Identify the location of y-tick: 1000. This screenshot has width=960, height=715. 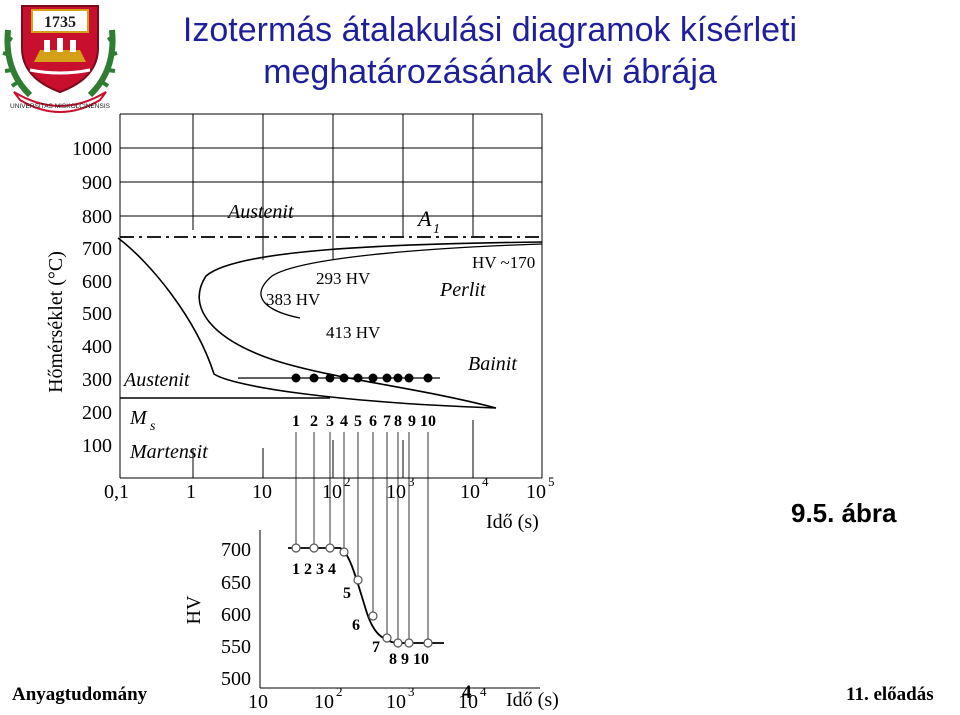
(92, 149).